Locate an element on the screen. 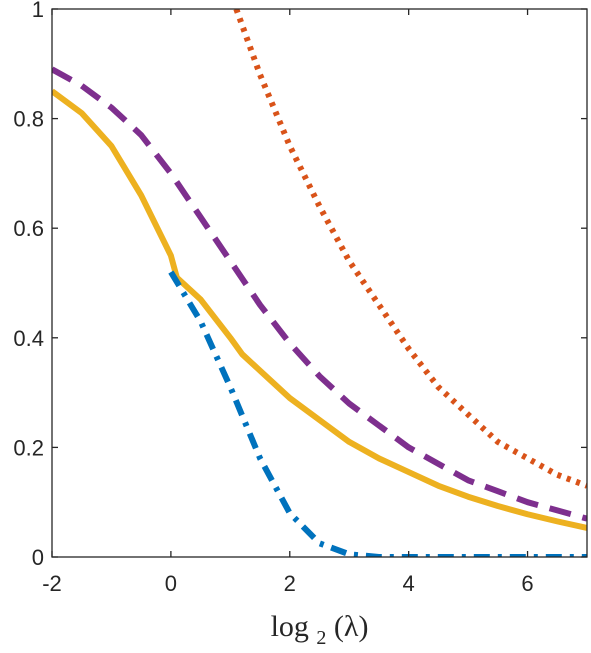 Image resolution: width=591 pixels, height=653 pixels. x-axis-label: log 2 (λ) is located at coordinates (320, 629).